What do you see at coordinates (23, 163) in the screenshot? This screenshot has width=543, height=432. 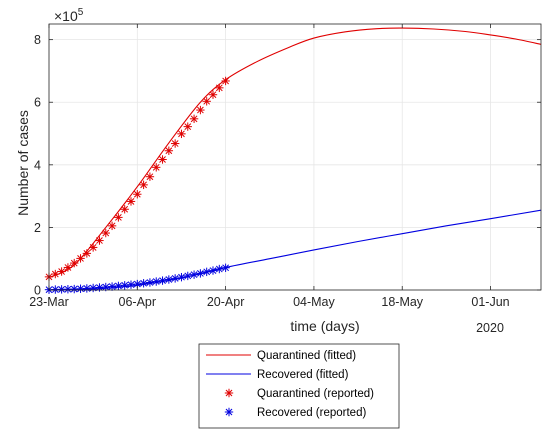 I see `y-axis-label: Number of cases` at bounding box center [23, 163].